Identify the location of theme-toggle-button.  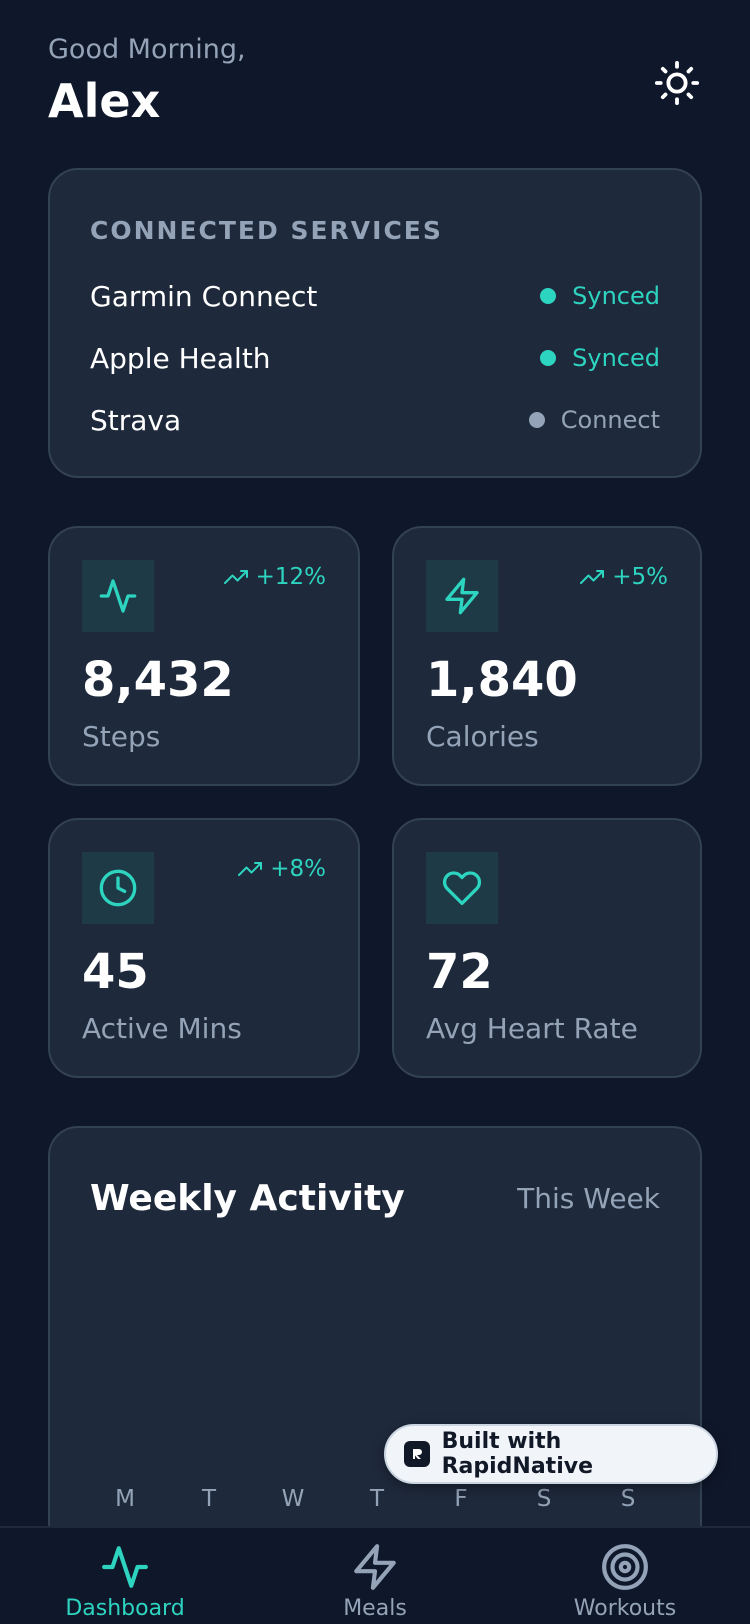
(677, 83).